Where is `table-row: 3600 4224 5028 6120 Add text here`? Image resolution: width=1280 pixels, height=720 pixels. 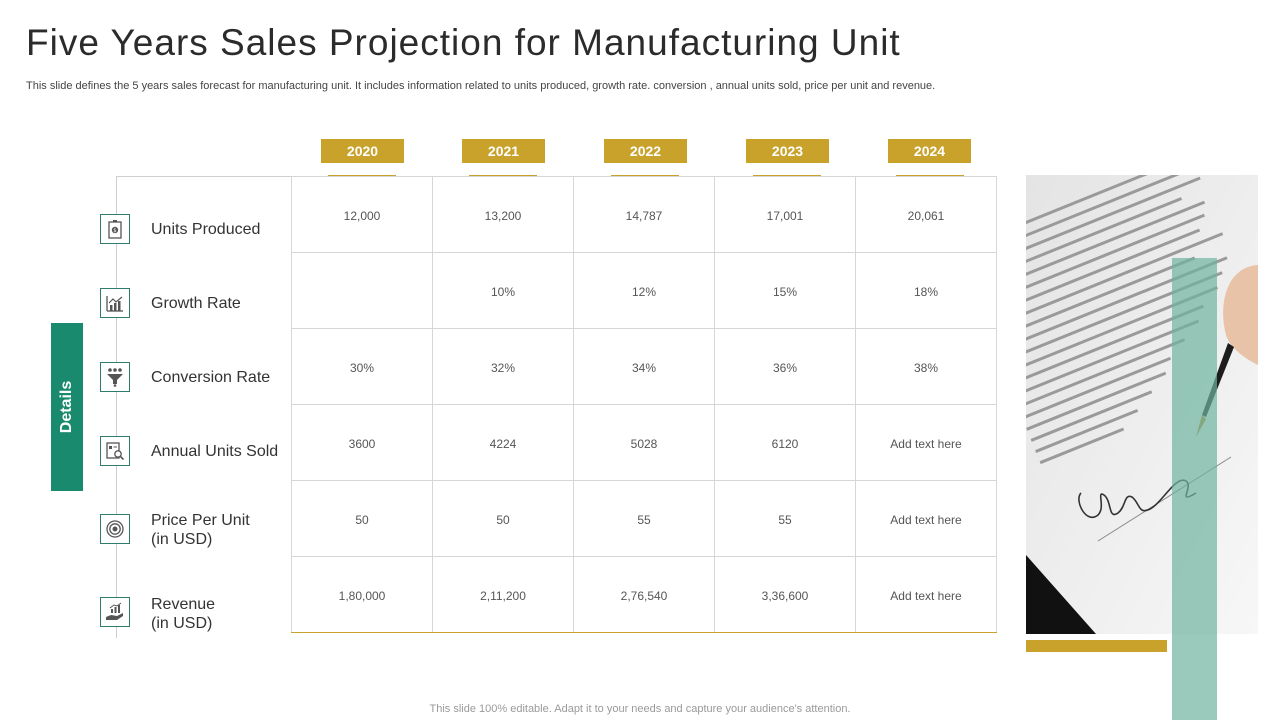 table-row: 3600 4224 5028 6120 Add text here is located at coordinates (644, 442).